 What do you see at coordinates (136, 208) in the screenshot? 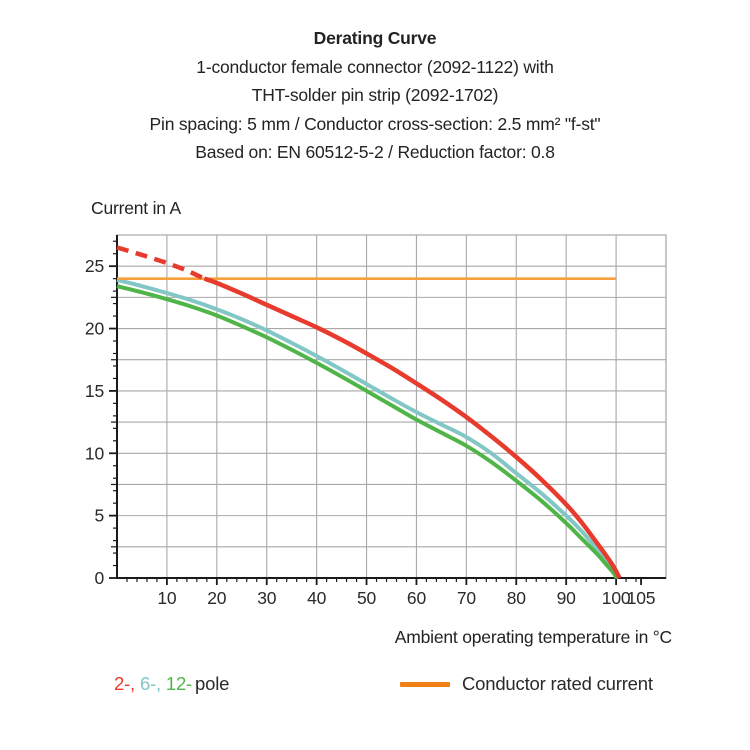
I see `y-axis-label: Current in A` at bounding box center [136, 208].